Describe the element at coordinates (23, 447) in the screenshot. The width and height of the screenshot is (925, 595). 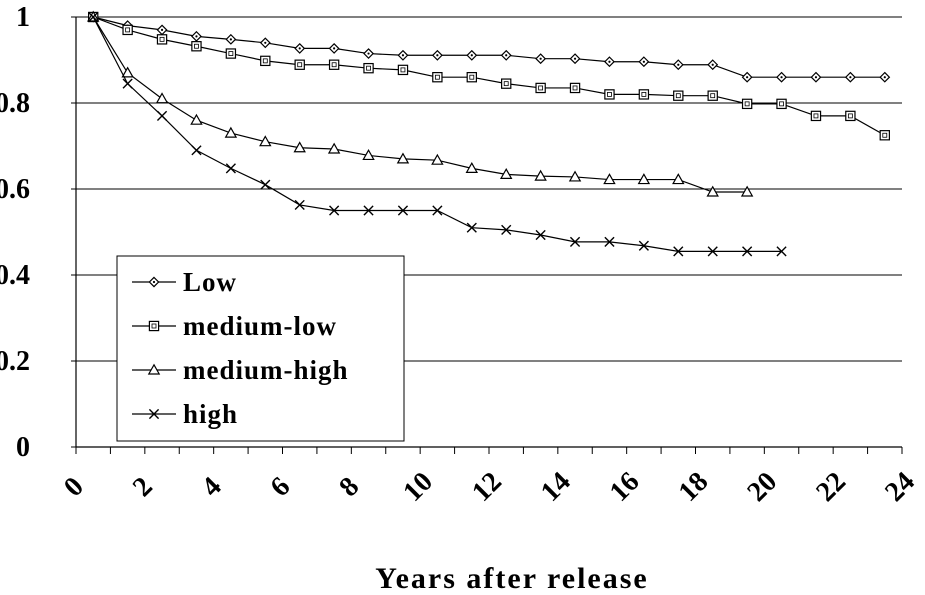
I see `y-tick-label-0: 0` at that location.